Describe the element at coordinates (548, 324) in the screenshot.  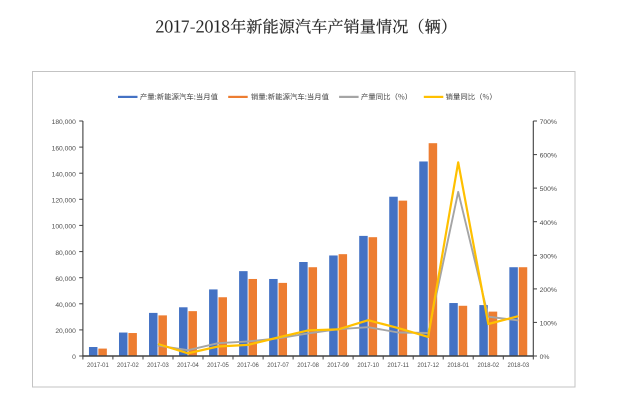
I see `svg-text: 100%` at that location.